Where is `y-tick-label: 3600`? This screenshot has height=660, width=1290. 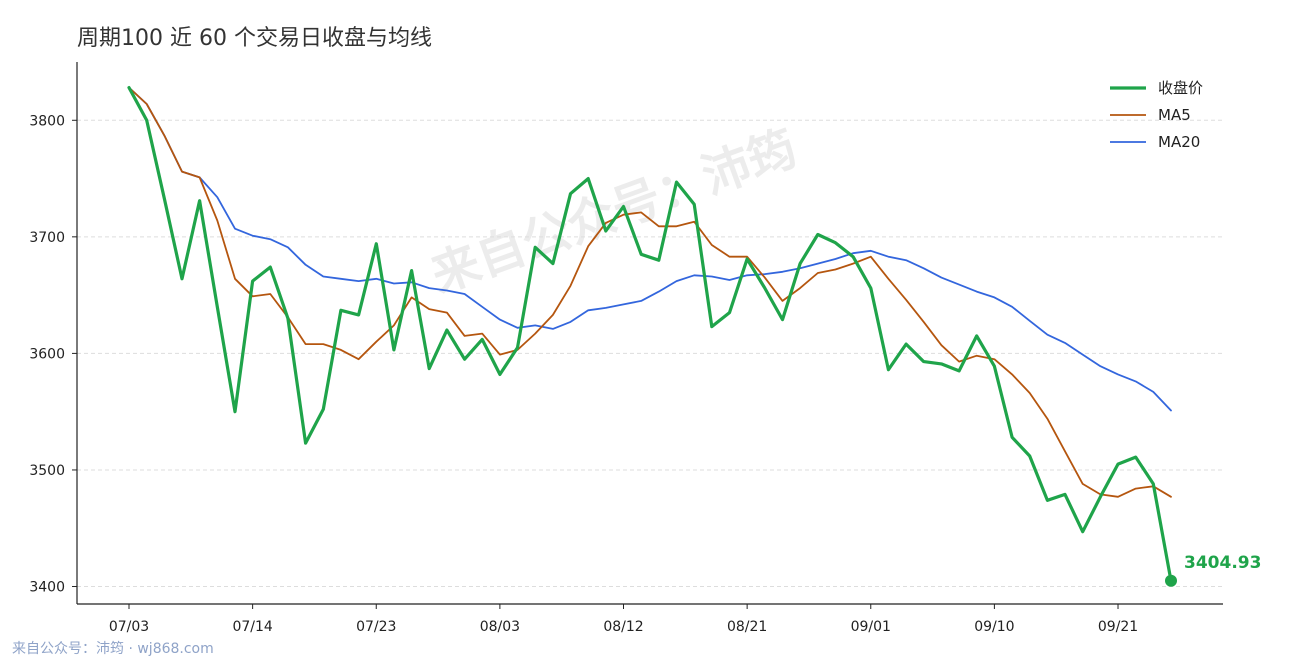 y-tick-label: 3600 is located at coordinates (47, 354).